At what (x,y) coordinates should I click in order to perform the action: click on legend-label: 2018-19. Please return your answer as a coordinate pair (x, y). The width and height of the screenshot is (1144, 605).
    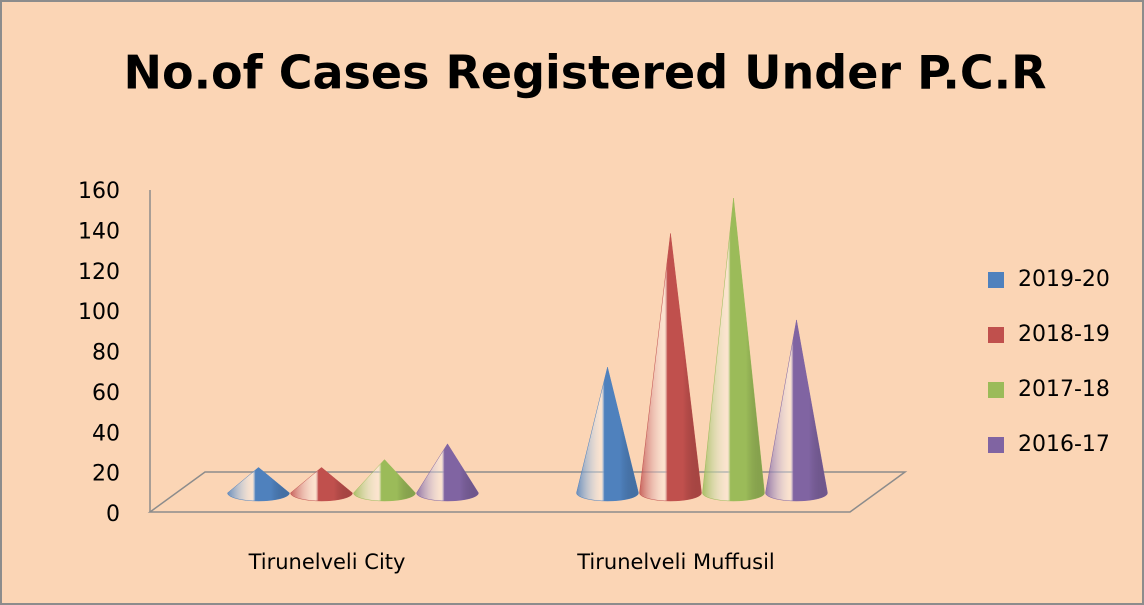
    Looking at the image, I should click on (1064, 334).